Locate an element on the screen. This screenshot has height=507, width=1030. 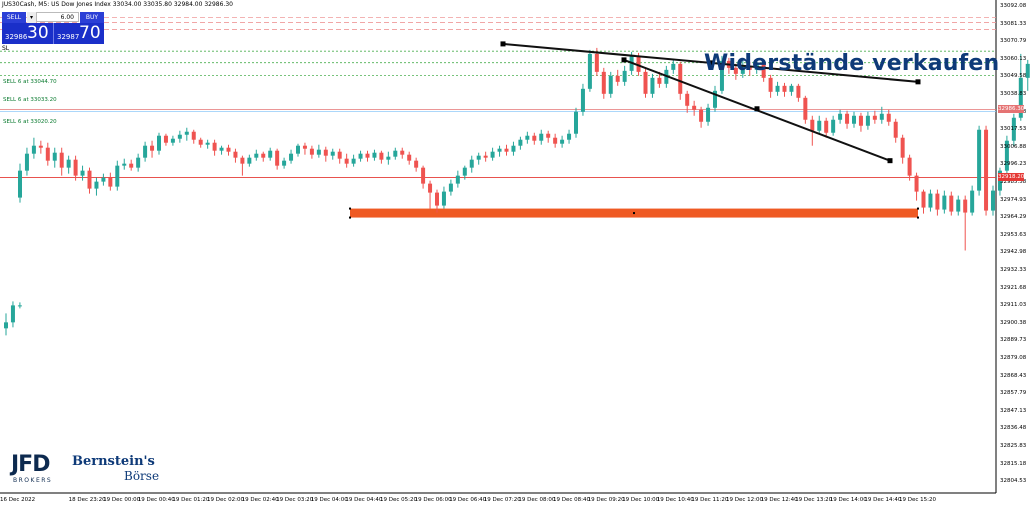
y-tick-label: 32932.33 is located at coordinates (1013, 270).